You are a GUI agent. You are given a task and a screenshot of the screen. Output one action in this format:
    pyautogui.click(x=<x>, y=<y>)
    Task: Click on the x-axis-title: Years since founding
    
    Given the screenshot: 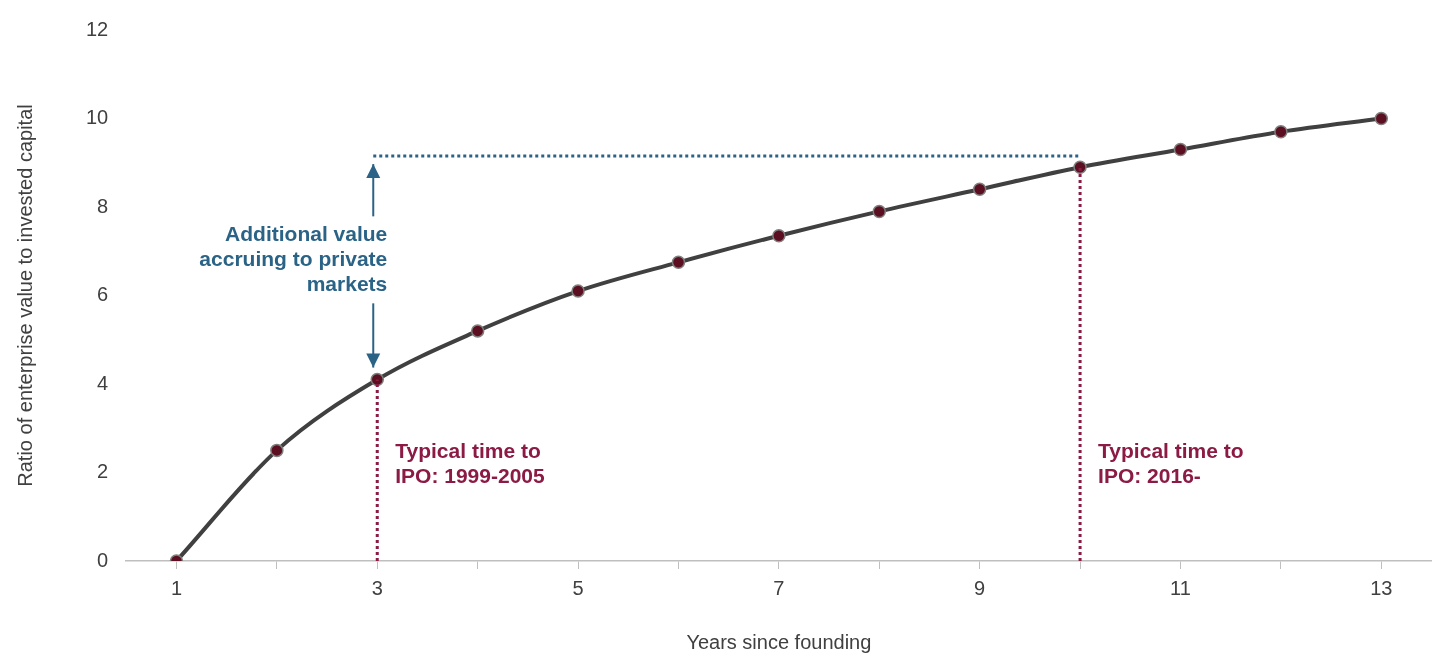 What is the action you would take?
    pyautogui.click(x=779, y=641)
    